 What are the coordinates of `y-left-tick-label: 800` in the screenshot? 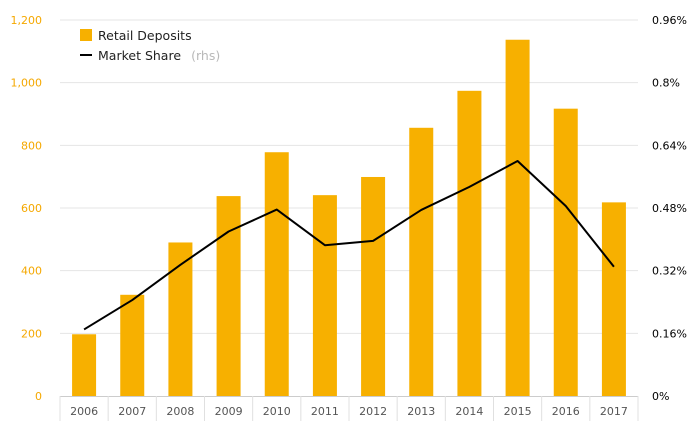 It's located at (31, 145).